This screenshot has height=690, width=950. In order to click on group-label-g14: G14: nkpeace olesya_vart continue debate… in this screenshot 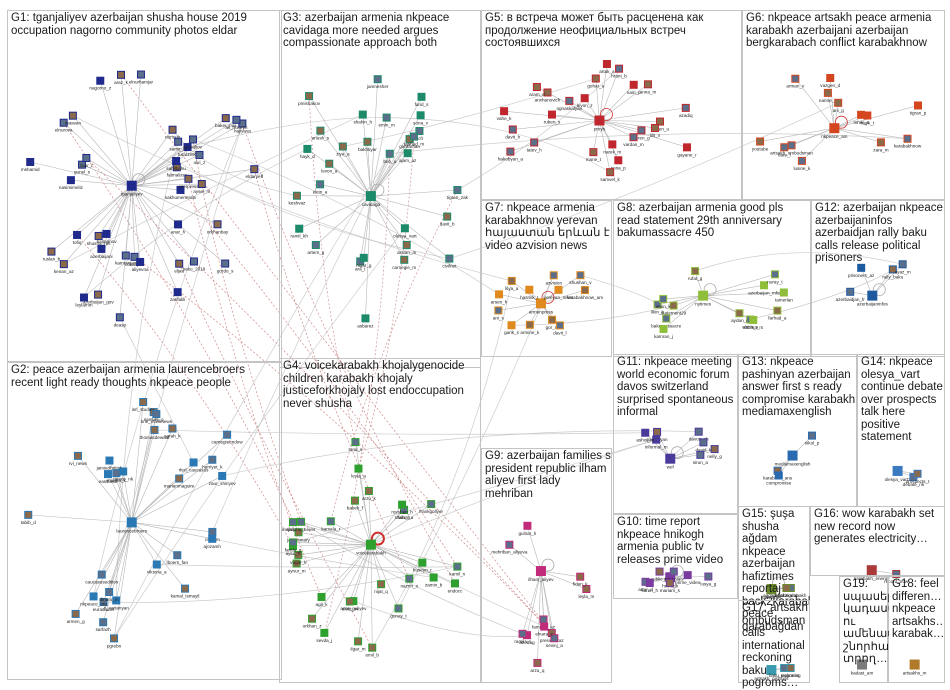, I will do `click(902, 400)`.